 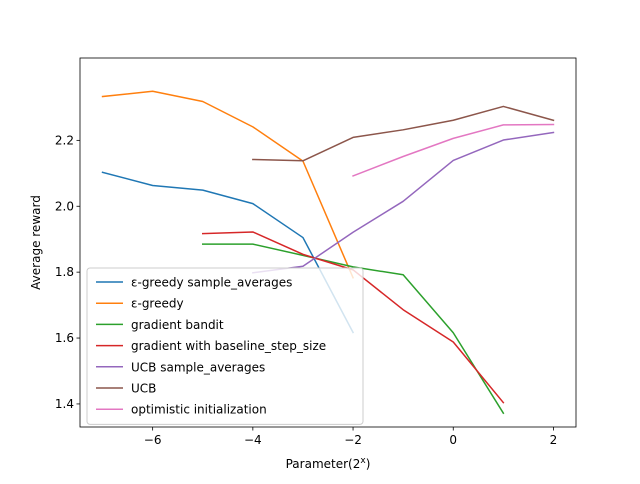 What do you see at coordinates (323, 464) in the screenshot?
I see `x-axis-label-prefix: Parameter(2` at bounding box center [323, 464].